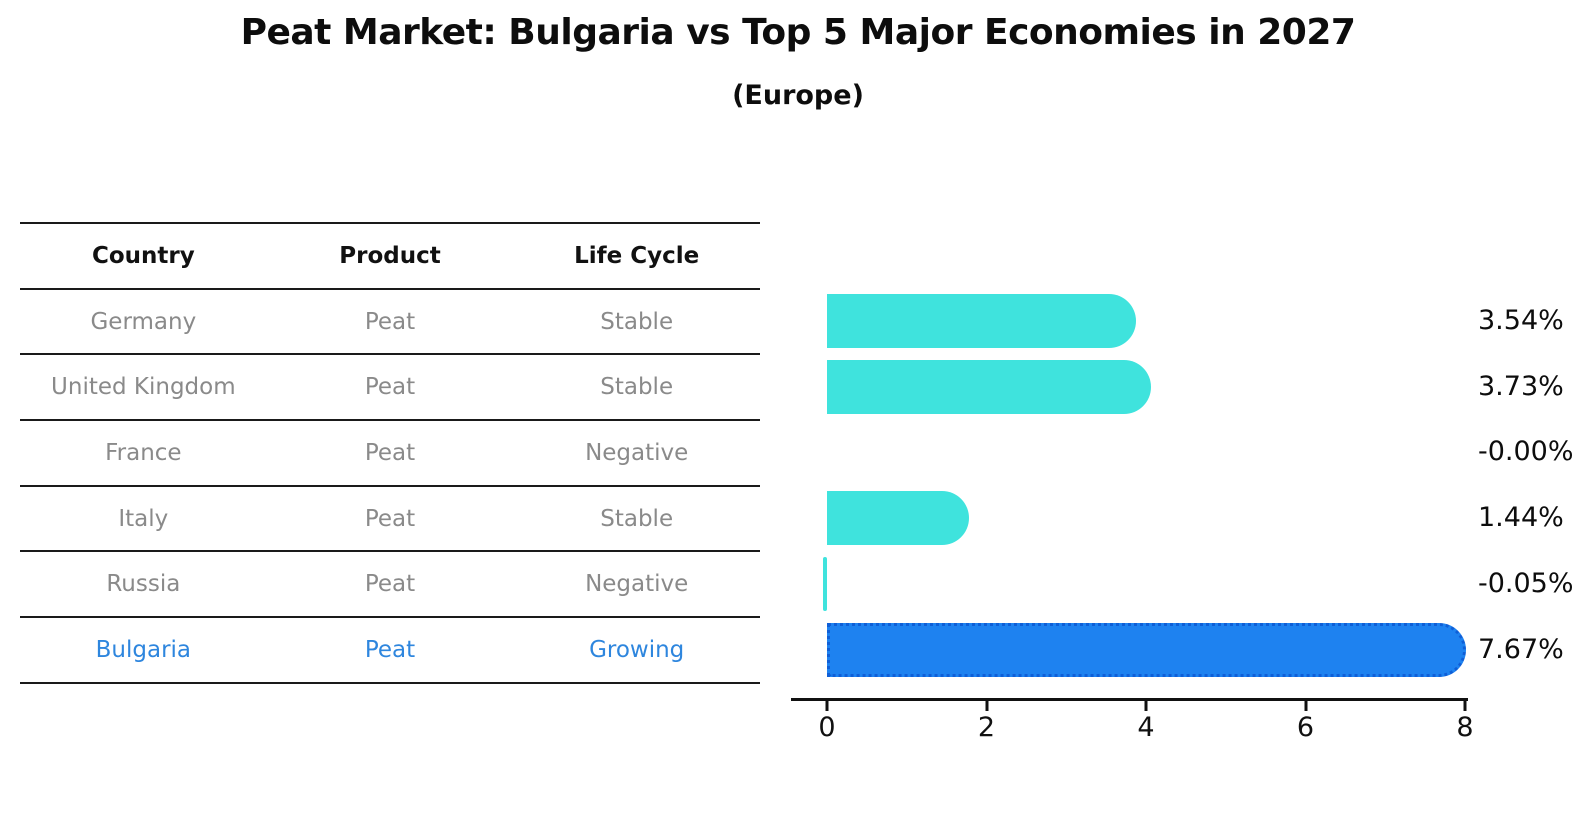 Image resolution: width=1596 pixels, height=823 pixels. Describe the element at coordinates (637, 649) in the screenshot. I see `cell-lifecycle: Growing` at that location.